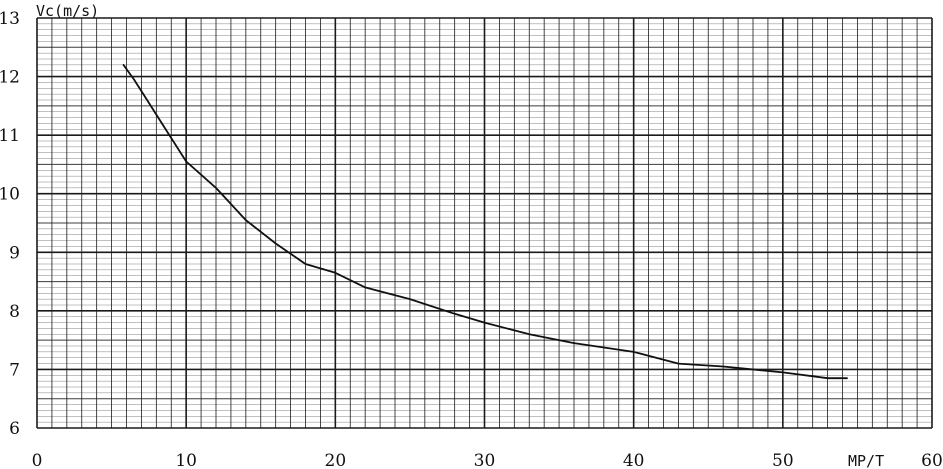 This screenshot has height=469, width=943. What do you see at coordinates (10, 78) in the screenshot?
I see `y-tick-label: 12` at bounding box center [10, 78].